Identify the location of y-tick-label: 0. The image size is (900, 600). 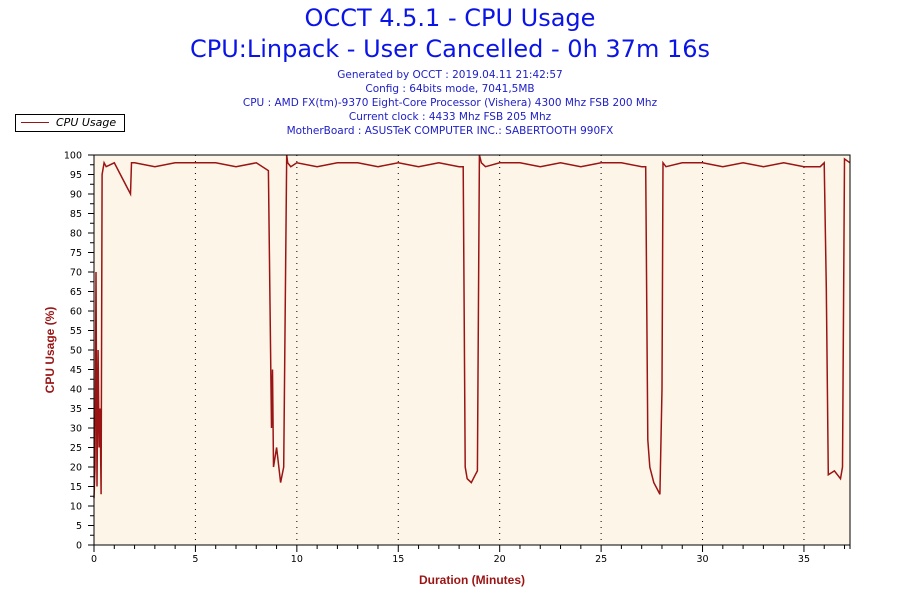
(79, 546).